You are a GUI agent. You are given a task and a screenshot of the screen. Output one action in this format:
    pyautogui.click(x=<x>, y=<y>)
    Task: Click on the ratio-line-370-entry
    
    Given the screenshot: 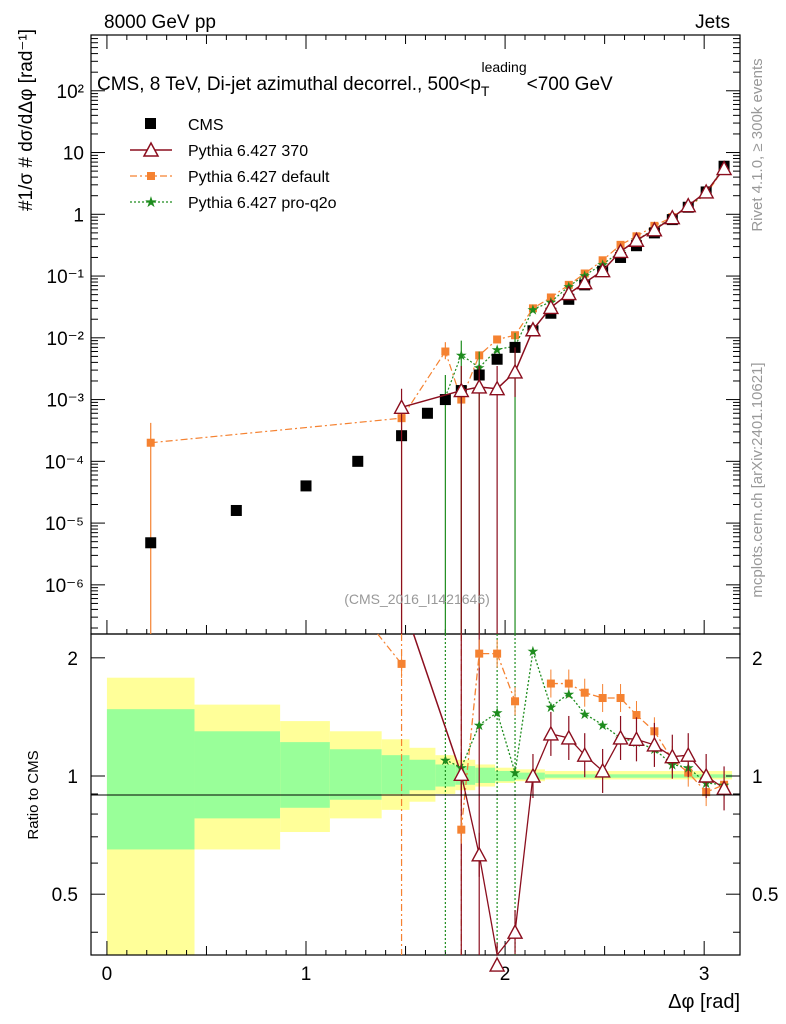 What is the action you would take?
    pyautogui.click(x=437, y=704)
    